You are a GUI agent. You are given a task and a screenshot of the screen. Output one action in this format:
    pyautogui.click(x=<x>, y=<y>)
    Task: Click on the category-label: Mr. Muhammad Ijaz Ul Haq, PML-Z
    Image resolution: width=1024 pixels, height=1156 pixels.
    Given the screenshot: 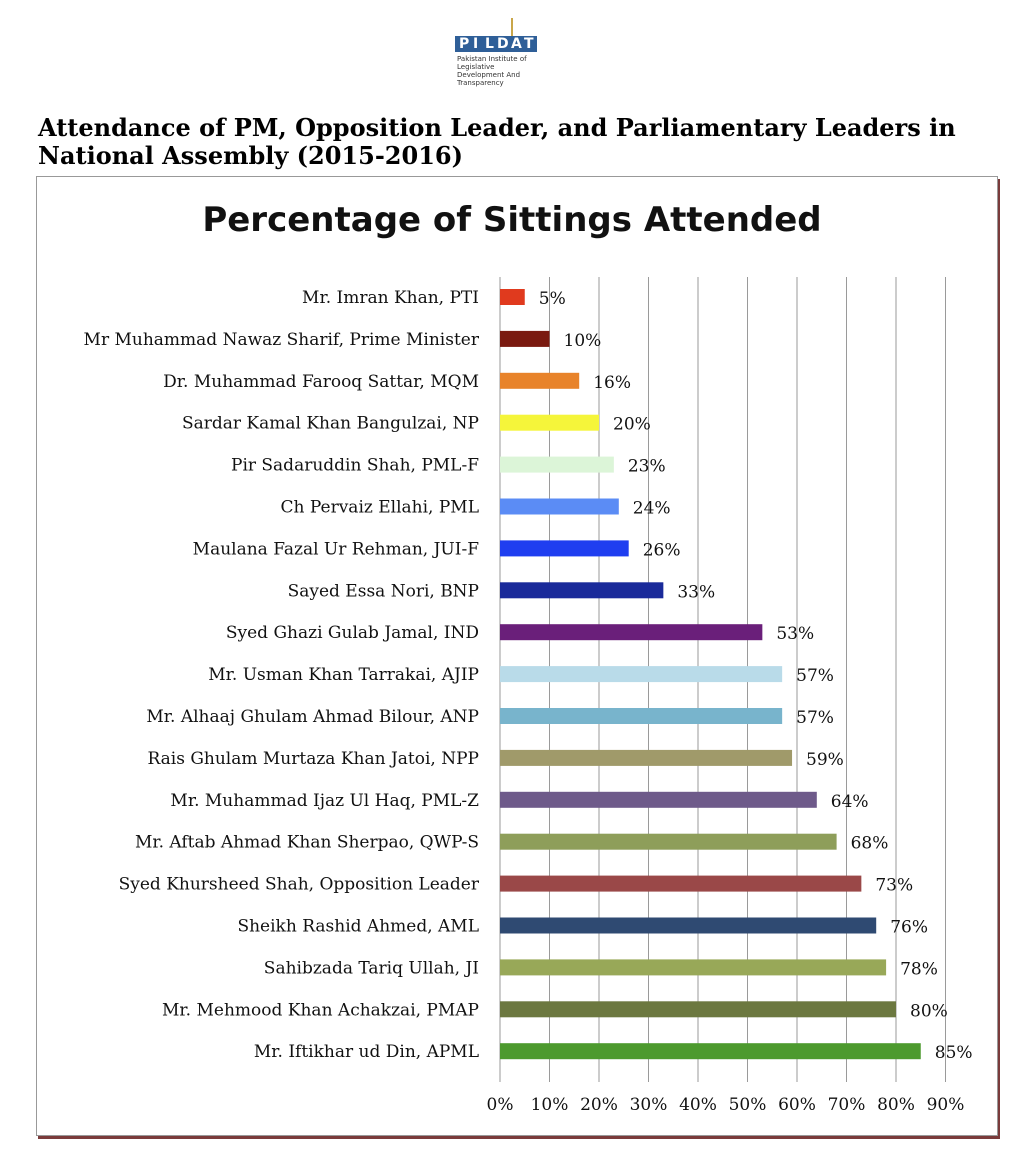 What is the action you would take?
    pyautogui.click(x=324, y=801)
    